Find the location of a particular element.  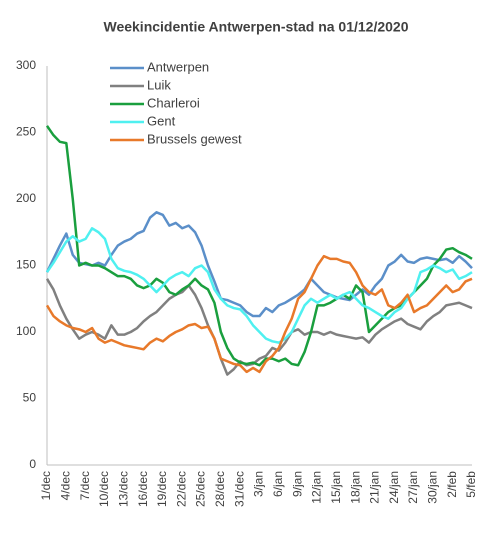

x-tick-label: 12/jan is located at coordinates (317, 487).